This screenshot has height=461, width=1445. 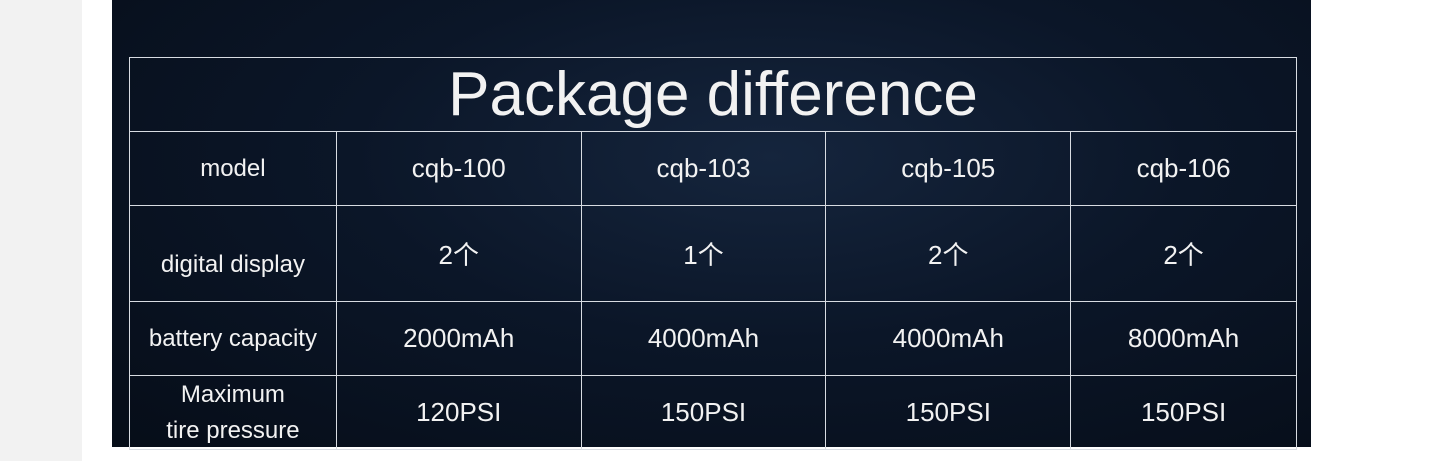 I want to click on cell: 8000mAh, so click(x=1183, y=338).